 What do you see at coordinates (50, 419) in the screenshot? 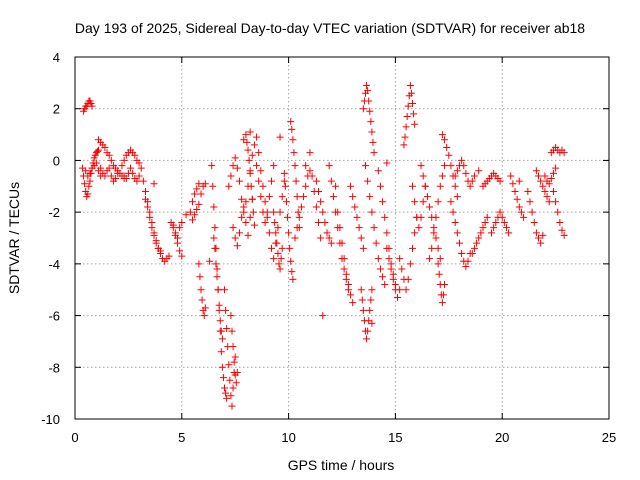
I see `y-tick-label: -10` at bounding box center [50, 419].